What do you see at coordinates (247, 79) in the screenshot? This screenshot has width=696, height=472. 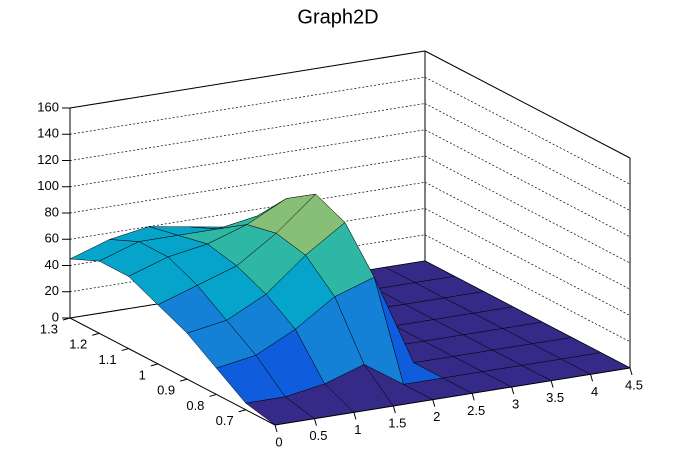 I see `box-edge` at bounding box center [247, 79].